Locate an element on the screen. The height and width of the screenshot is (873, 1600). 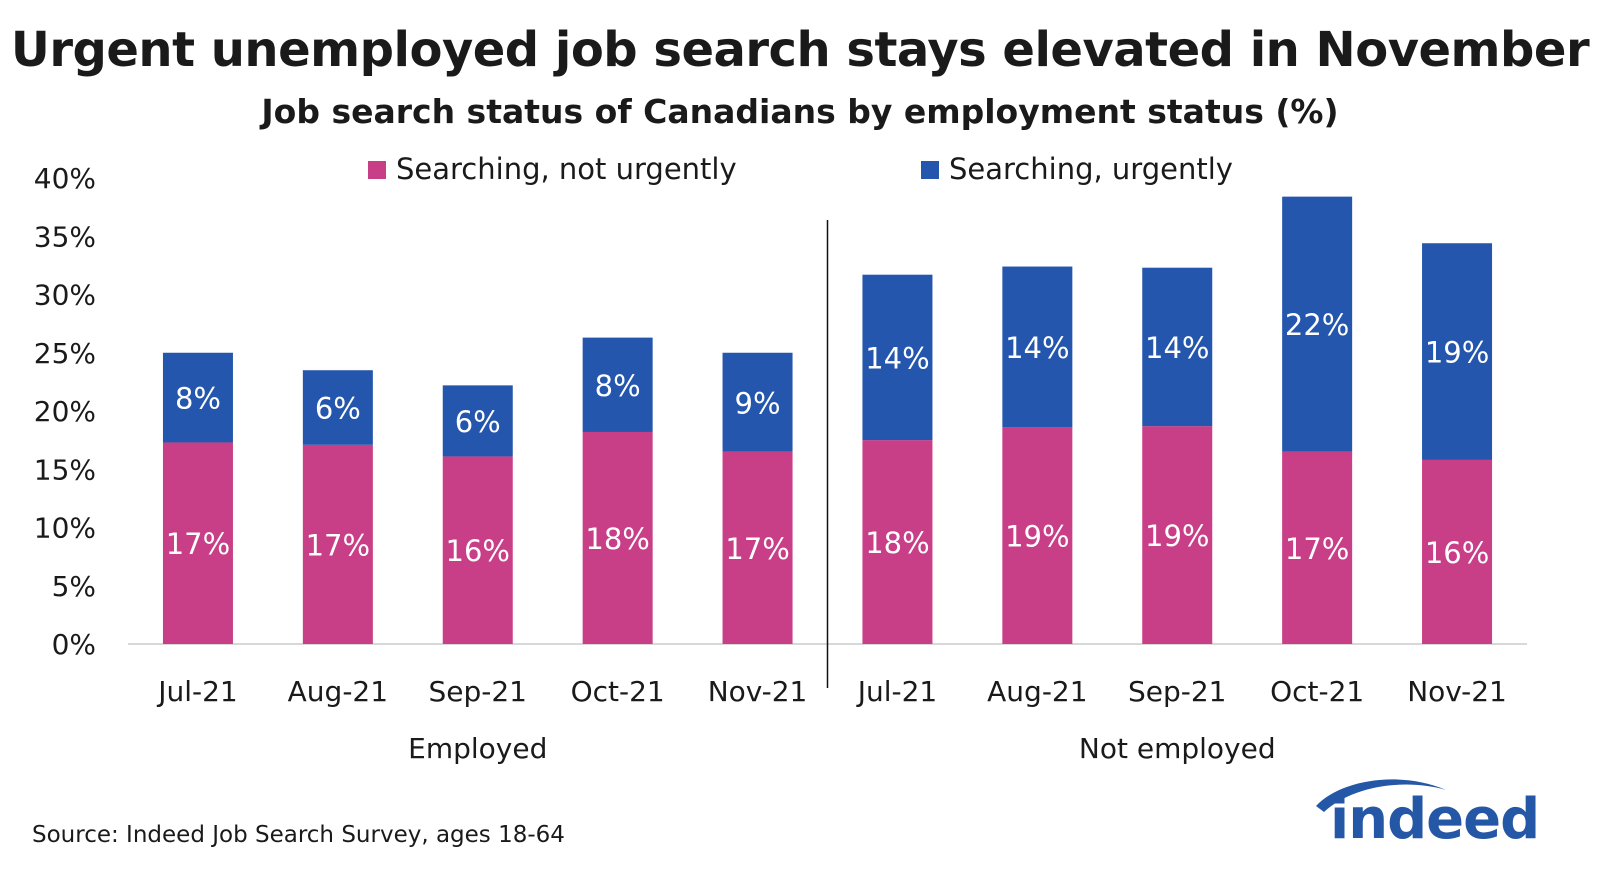
legend-label: Searching, not urgently is located at coordinates (566, 169).